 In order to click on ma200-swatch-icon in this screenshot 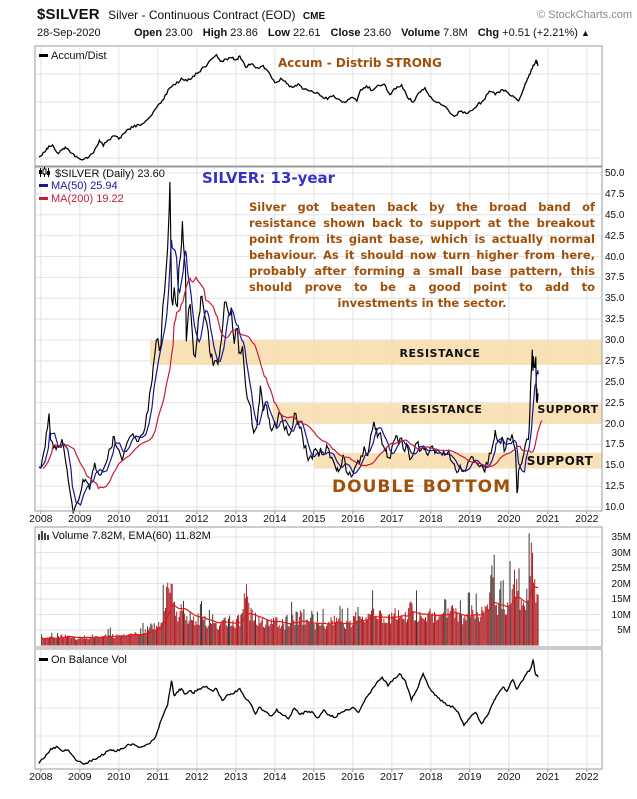, I will do `click(43, 198)`.